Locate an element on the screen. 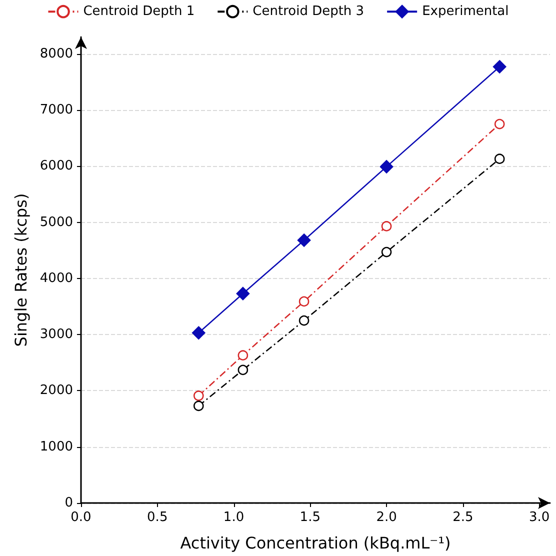 The width and height of the screenshot is (556, 556). y-tick-label: 2000 is located at coordinates (56, 390).